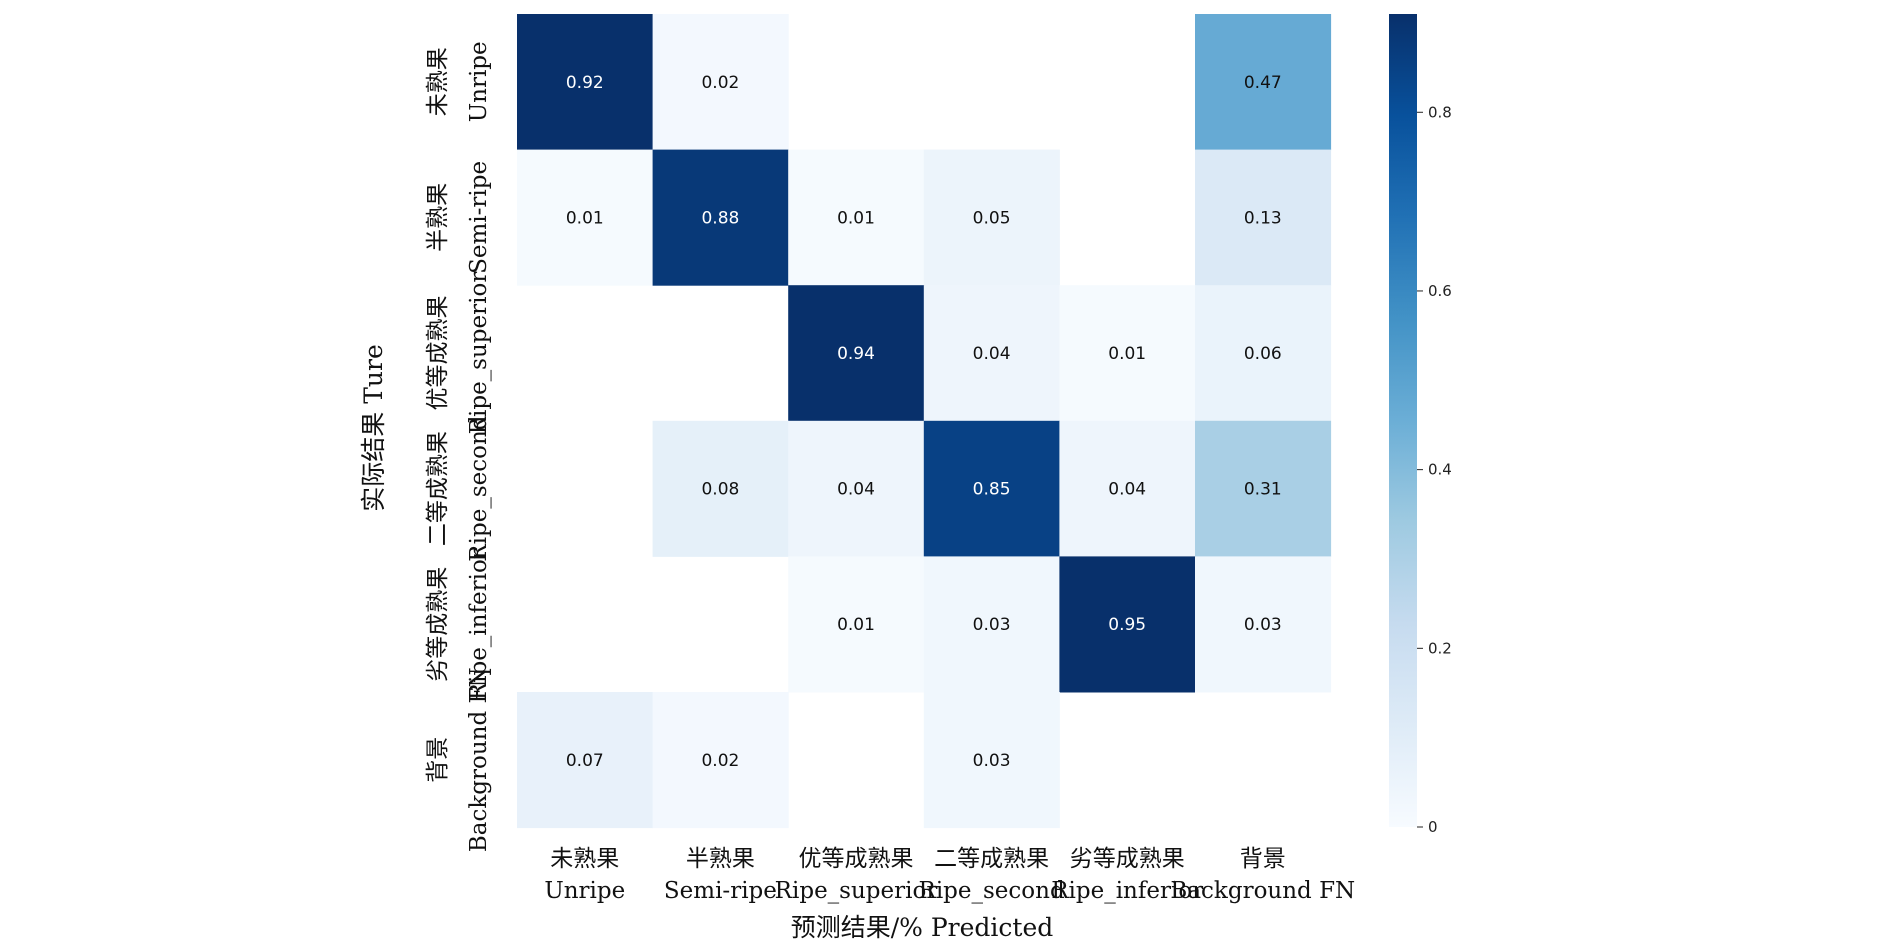  What do you see at coordinates (992, 891) in the screenshot?
I see `x-tick-label-en: Ripe_second` at bounding box center [992, 891].